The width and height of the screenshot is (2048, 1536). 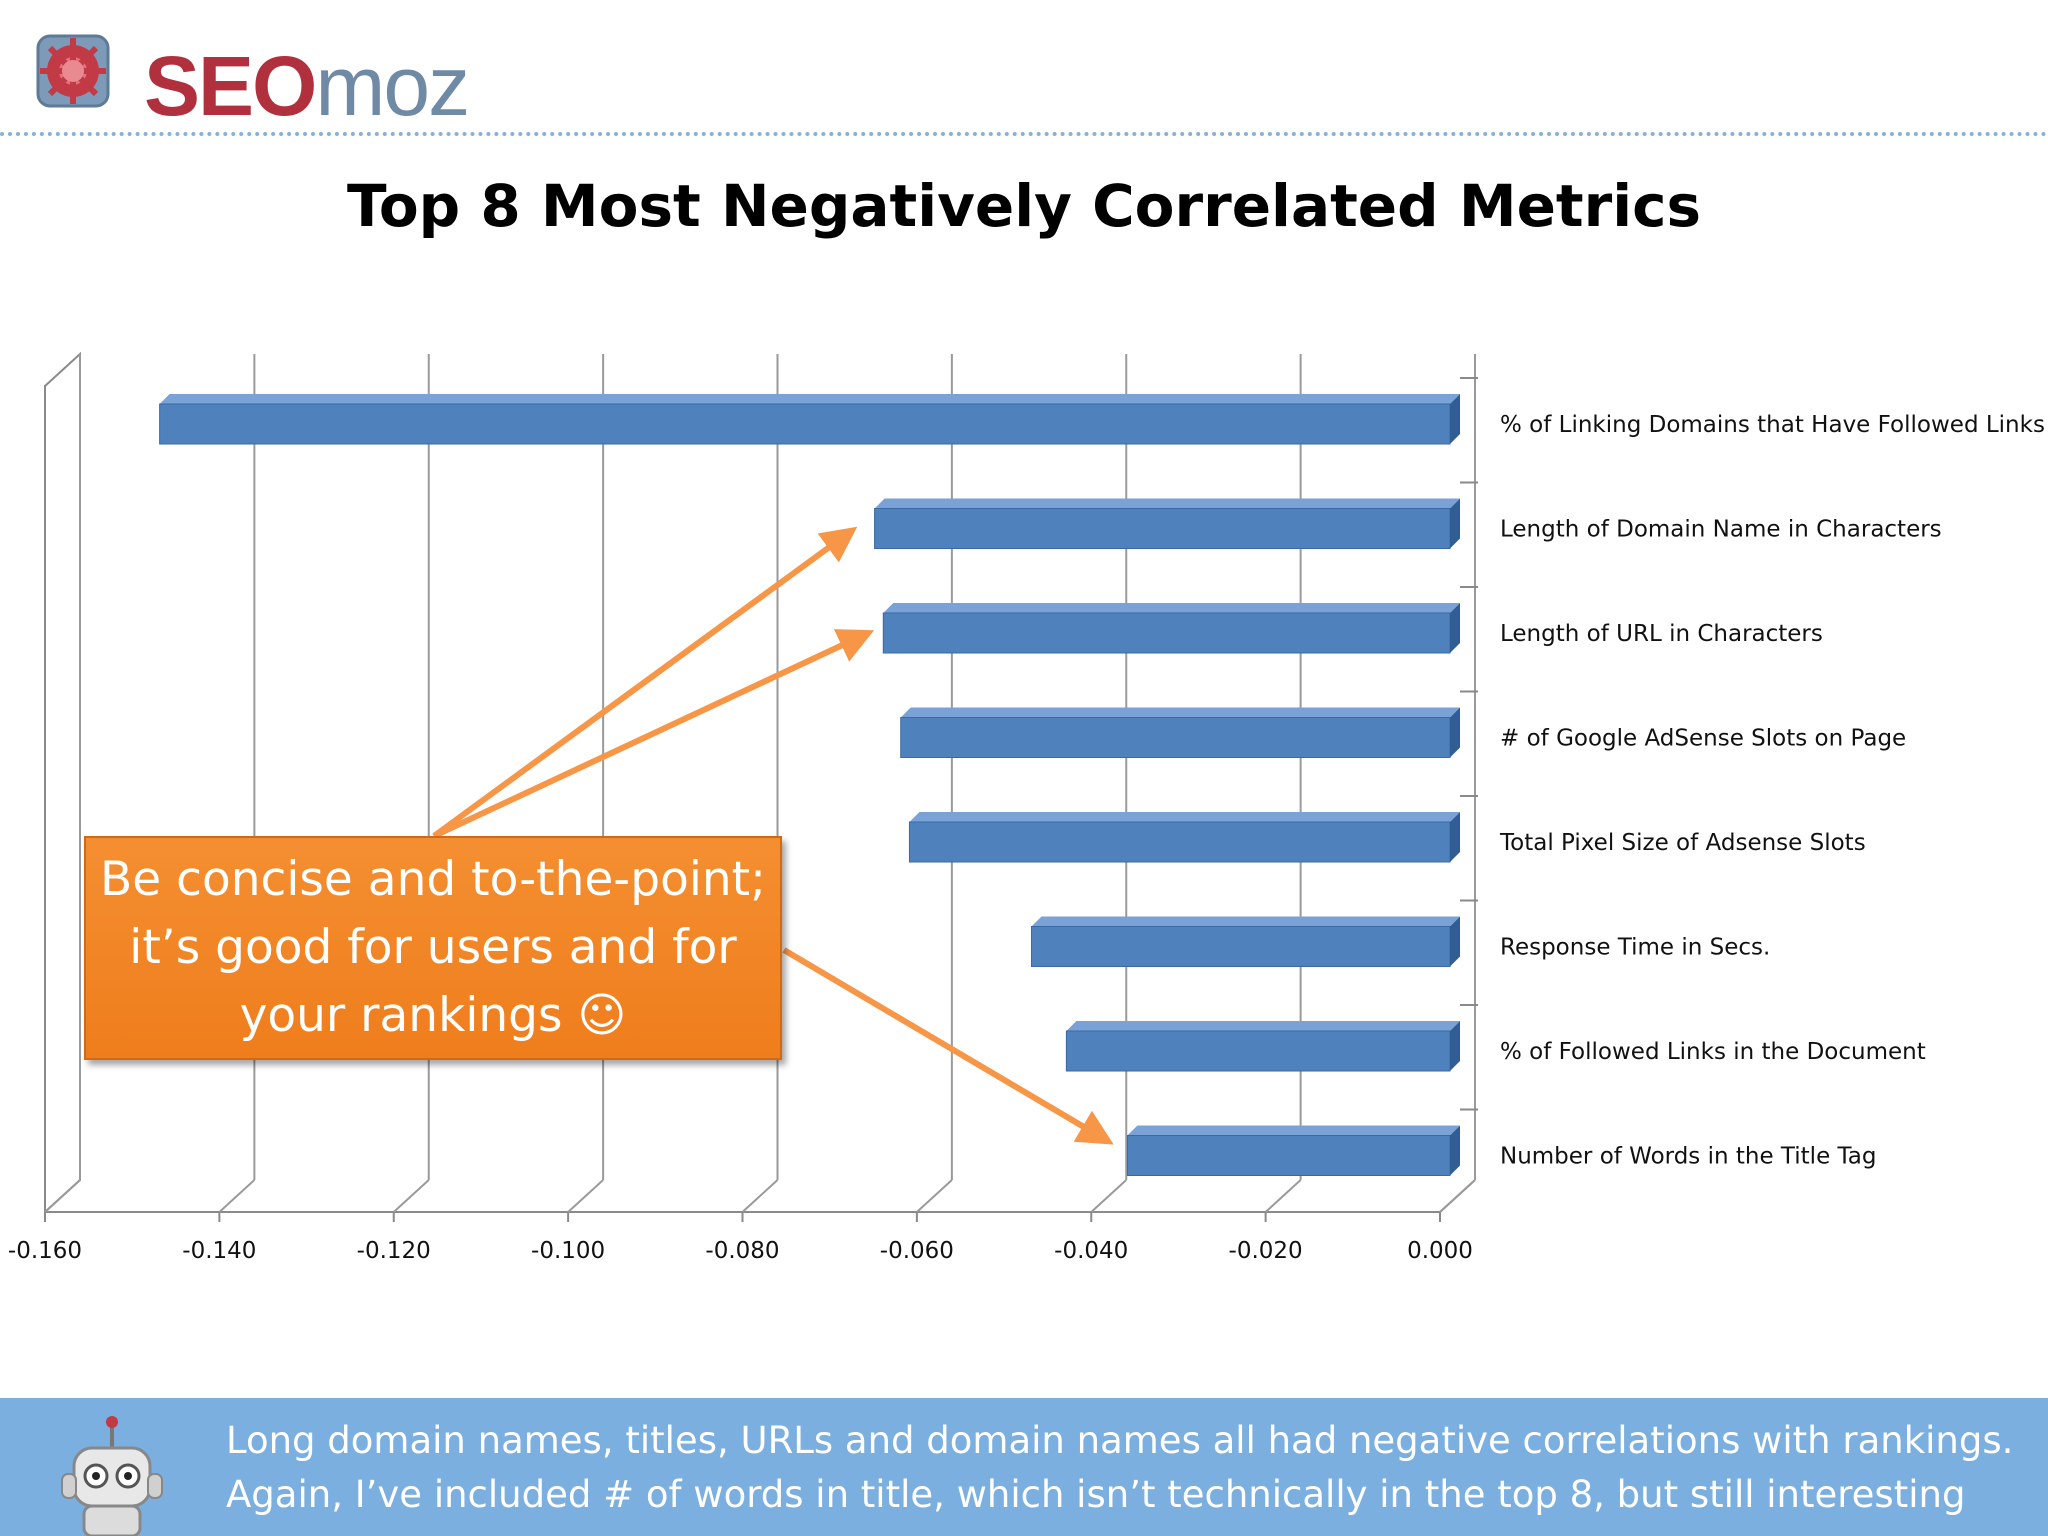 I want to click on logo-seo: SEO, so click(x=230, y=86).